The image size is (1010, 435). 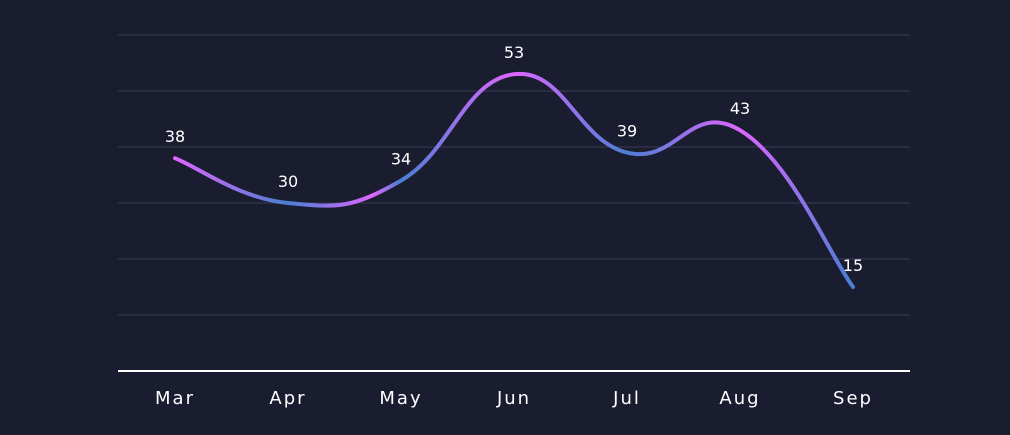 I want to click on data-label-jun: 53, so click(x=514, y=52).